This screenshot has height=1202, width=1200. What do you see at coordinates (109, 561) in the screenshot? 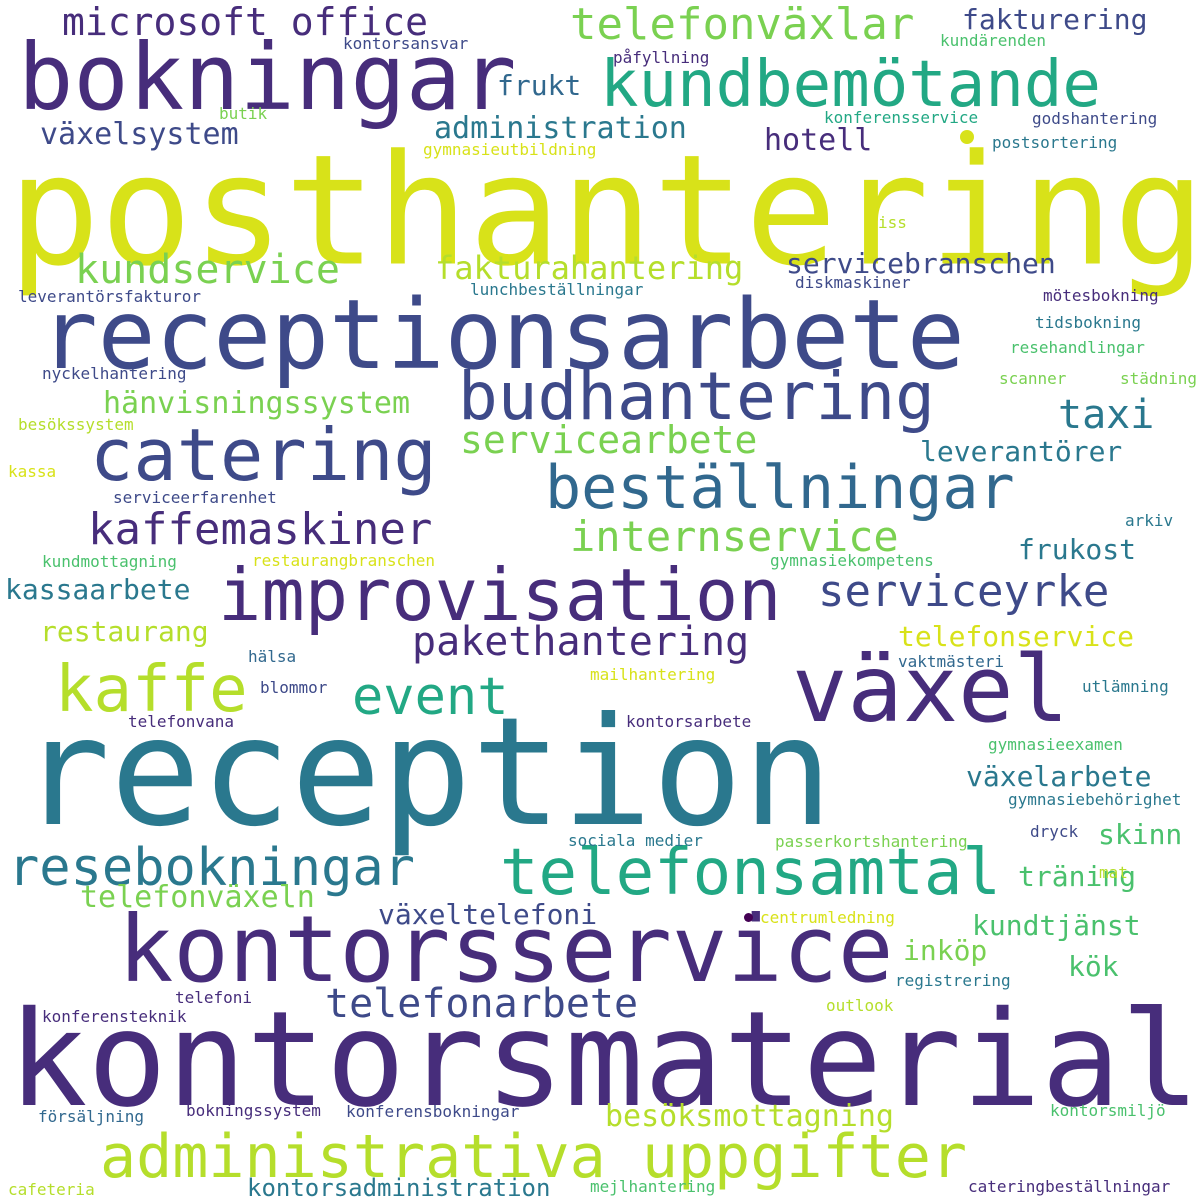
I see `word-kundmottagning: kundmottagning` at bounding box center [109, 561].